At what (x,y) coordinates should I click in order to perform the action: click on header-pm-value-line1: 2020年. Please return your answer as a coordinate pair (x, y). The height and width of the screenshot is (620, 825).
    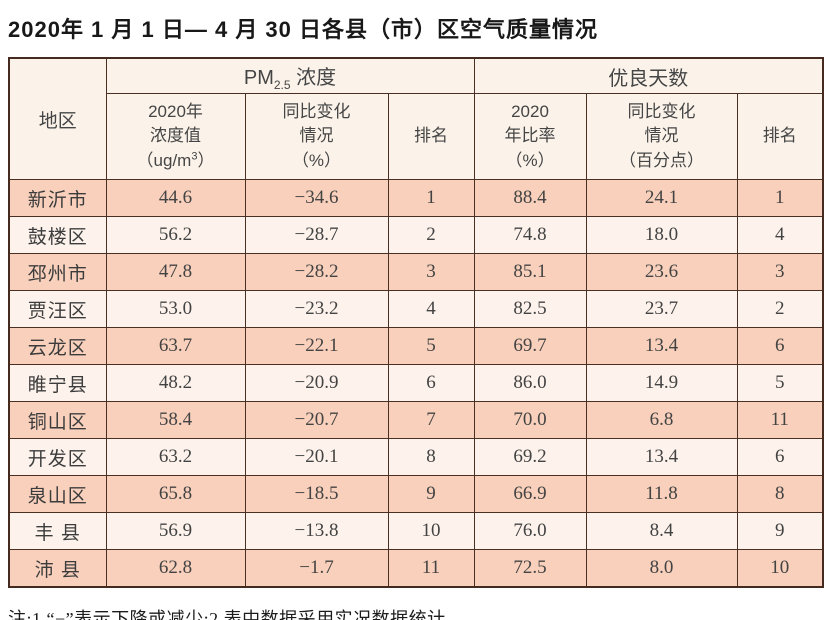
    Looking at the image, I should click on (175, 112).